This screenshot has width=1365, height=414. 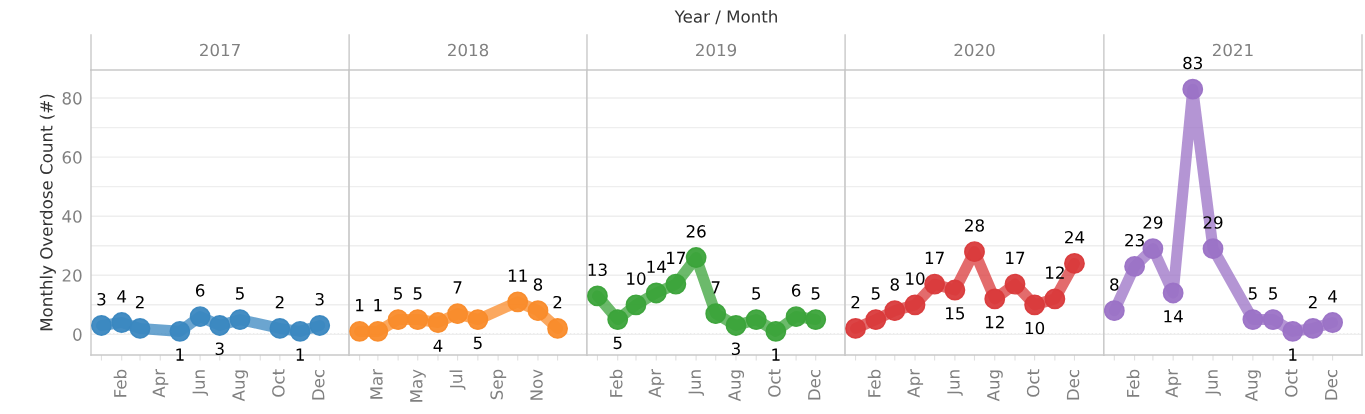 I want to click on y-tick-label: 80, so click(x=72, y=98).